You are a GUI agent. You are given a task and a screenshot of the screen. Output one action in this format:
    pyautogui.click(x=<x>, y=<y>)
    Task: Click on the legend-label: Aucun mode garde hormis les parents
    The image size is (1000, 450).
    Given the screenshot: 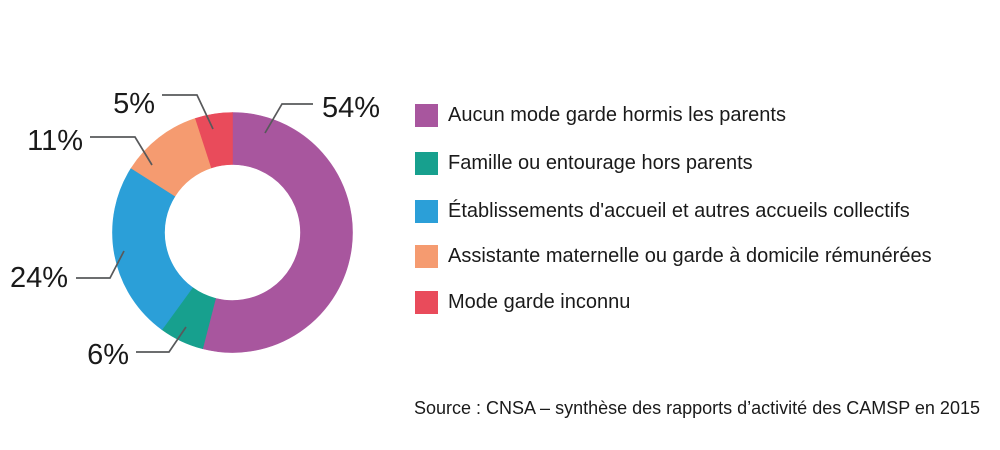 What is the action you would take?
    pyautogui.click(x=617, y=114)
    